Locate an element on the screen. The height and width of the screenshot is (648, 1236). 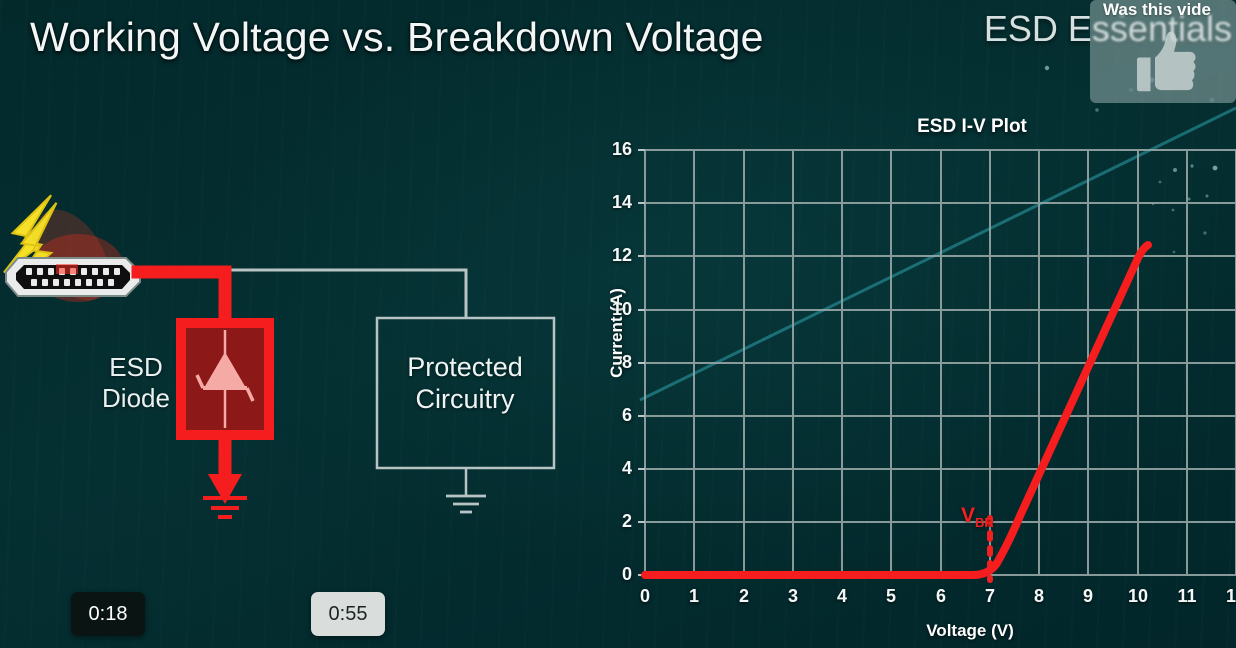
chart-title: ESD I-V Plot is located at coordinates (972, 126).